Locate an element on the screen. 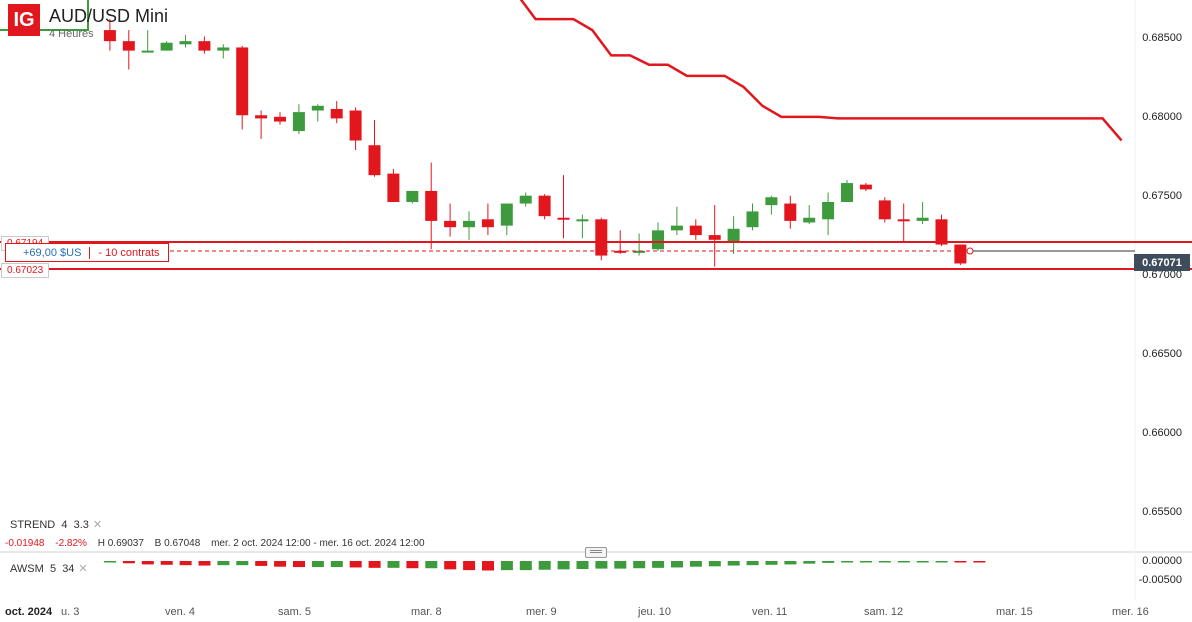 The width and height of the screenshot is (1192, 622). awsm-indicator-label: AWSM 5 34 ✕ is located at coordinates (49, 568).